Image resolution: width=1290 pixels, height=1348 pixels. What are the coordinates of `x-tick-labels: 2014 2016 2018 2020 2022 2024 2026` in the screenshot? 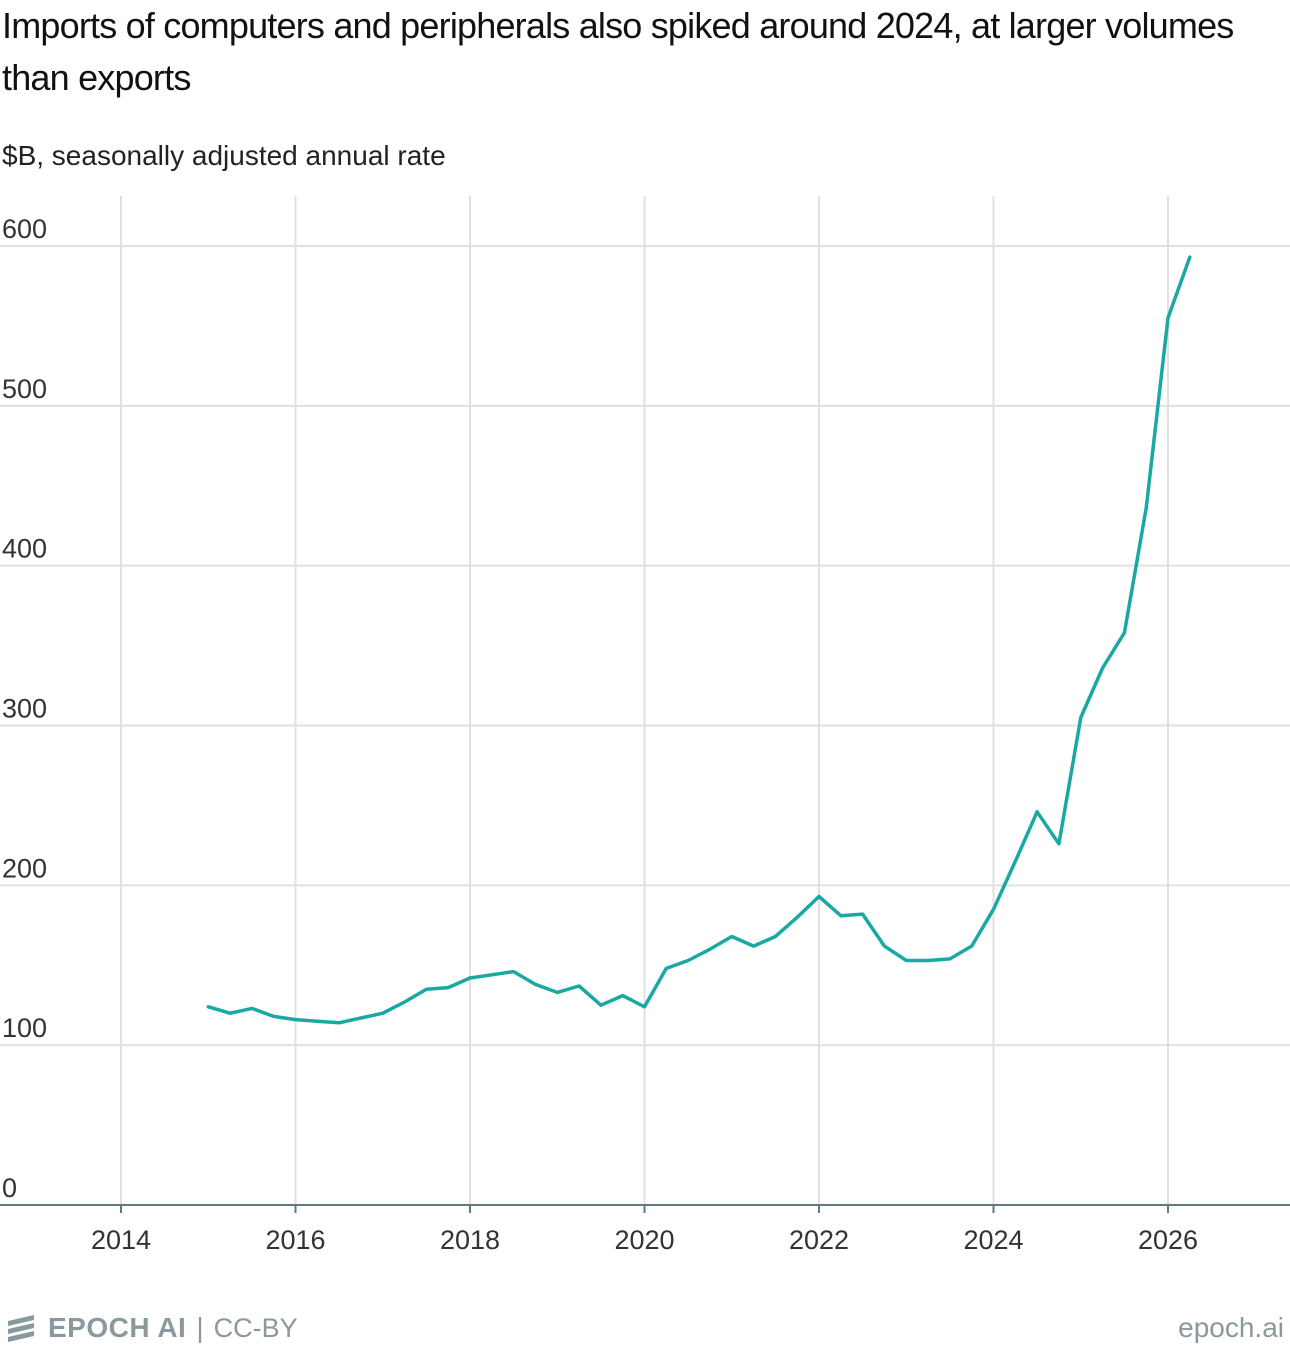 It's located at (644, 1240).